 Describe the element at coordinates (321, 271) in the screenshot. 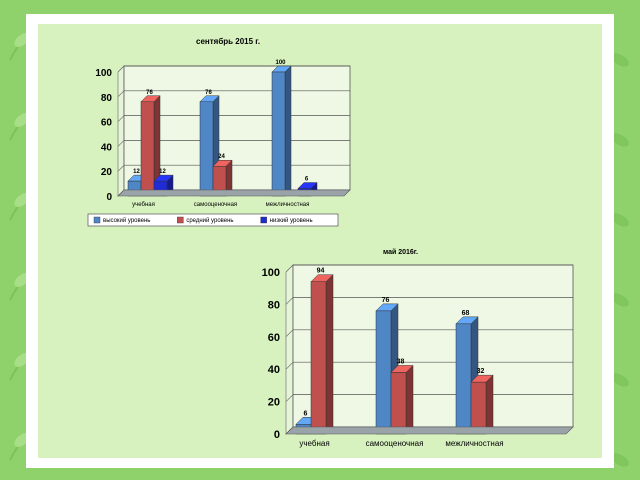

I see `data-label: 94` at that location.